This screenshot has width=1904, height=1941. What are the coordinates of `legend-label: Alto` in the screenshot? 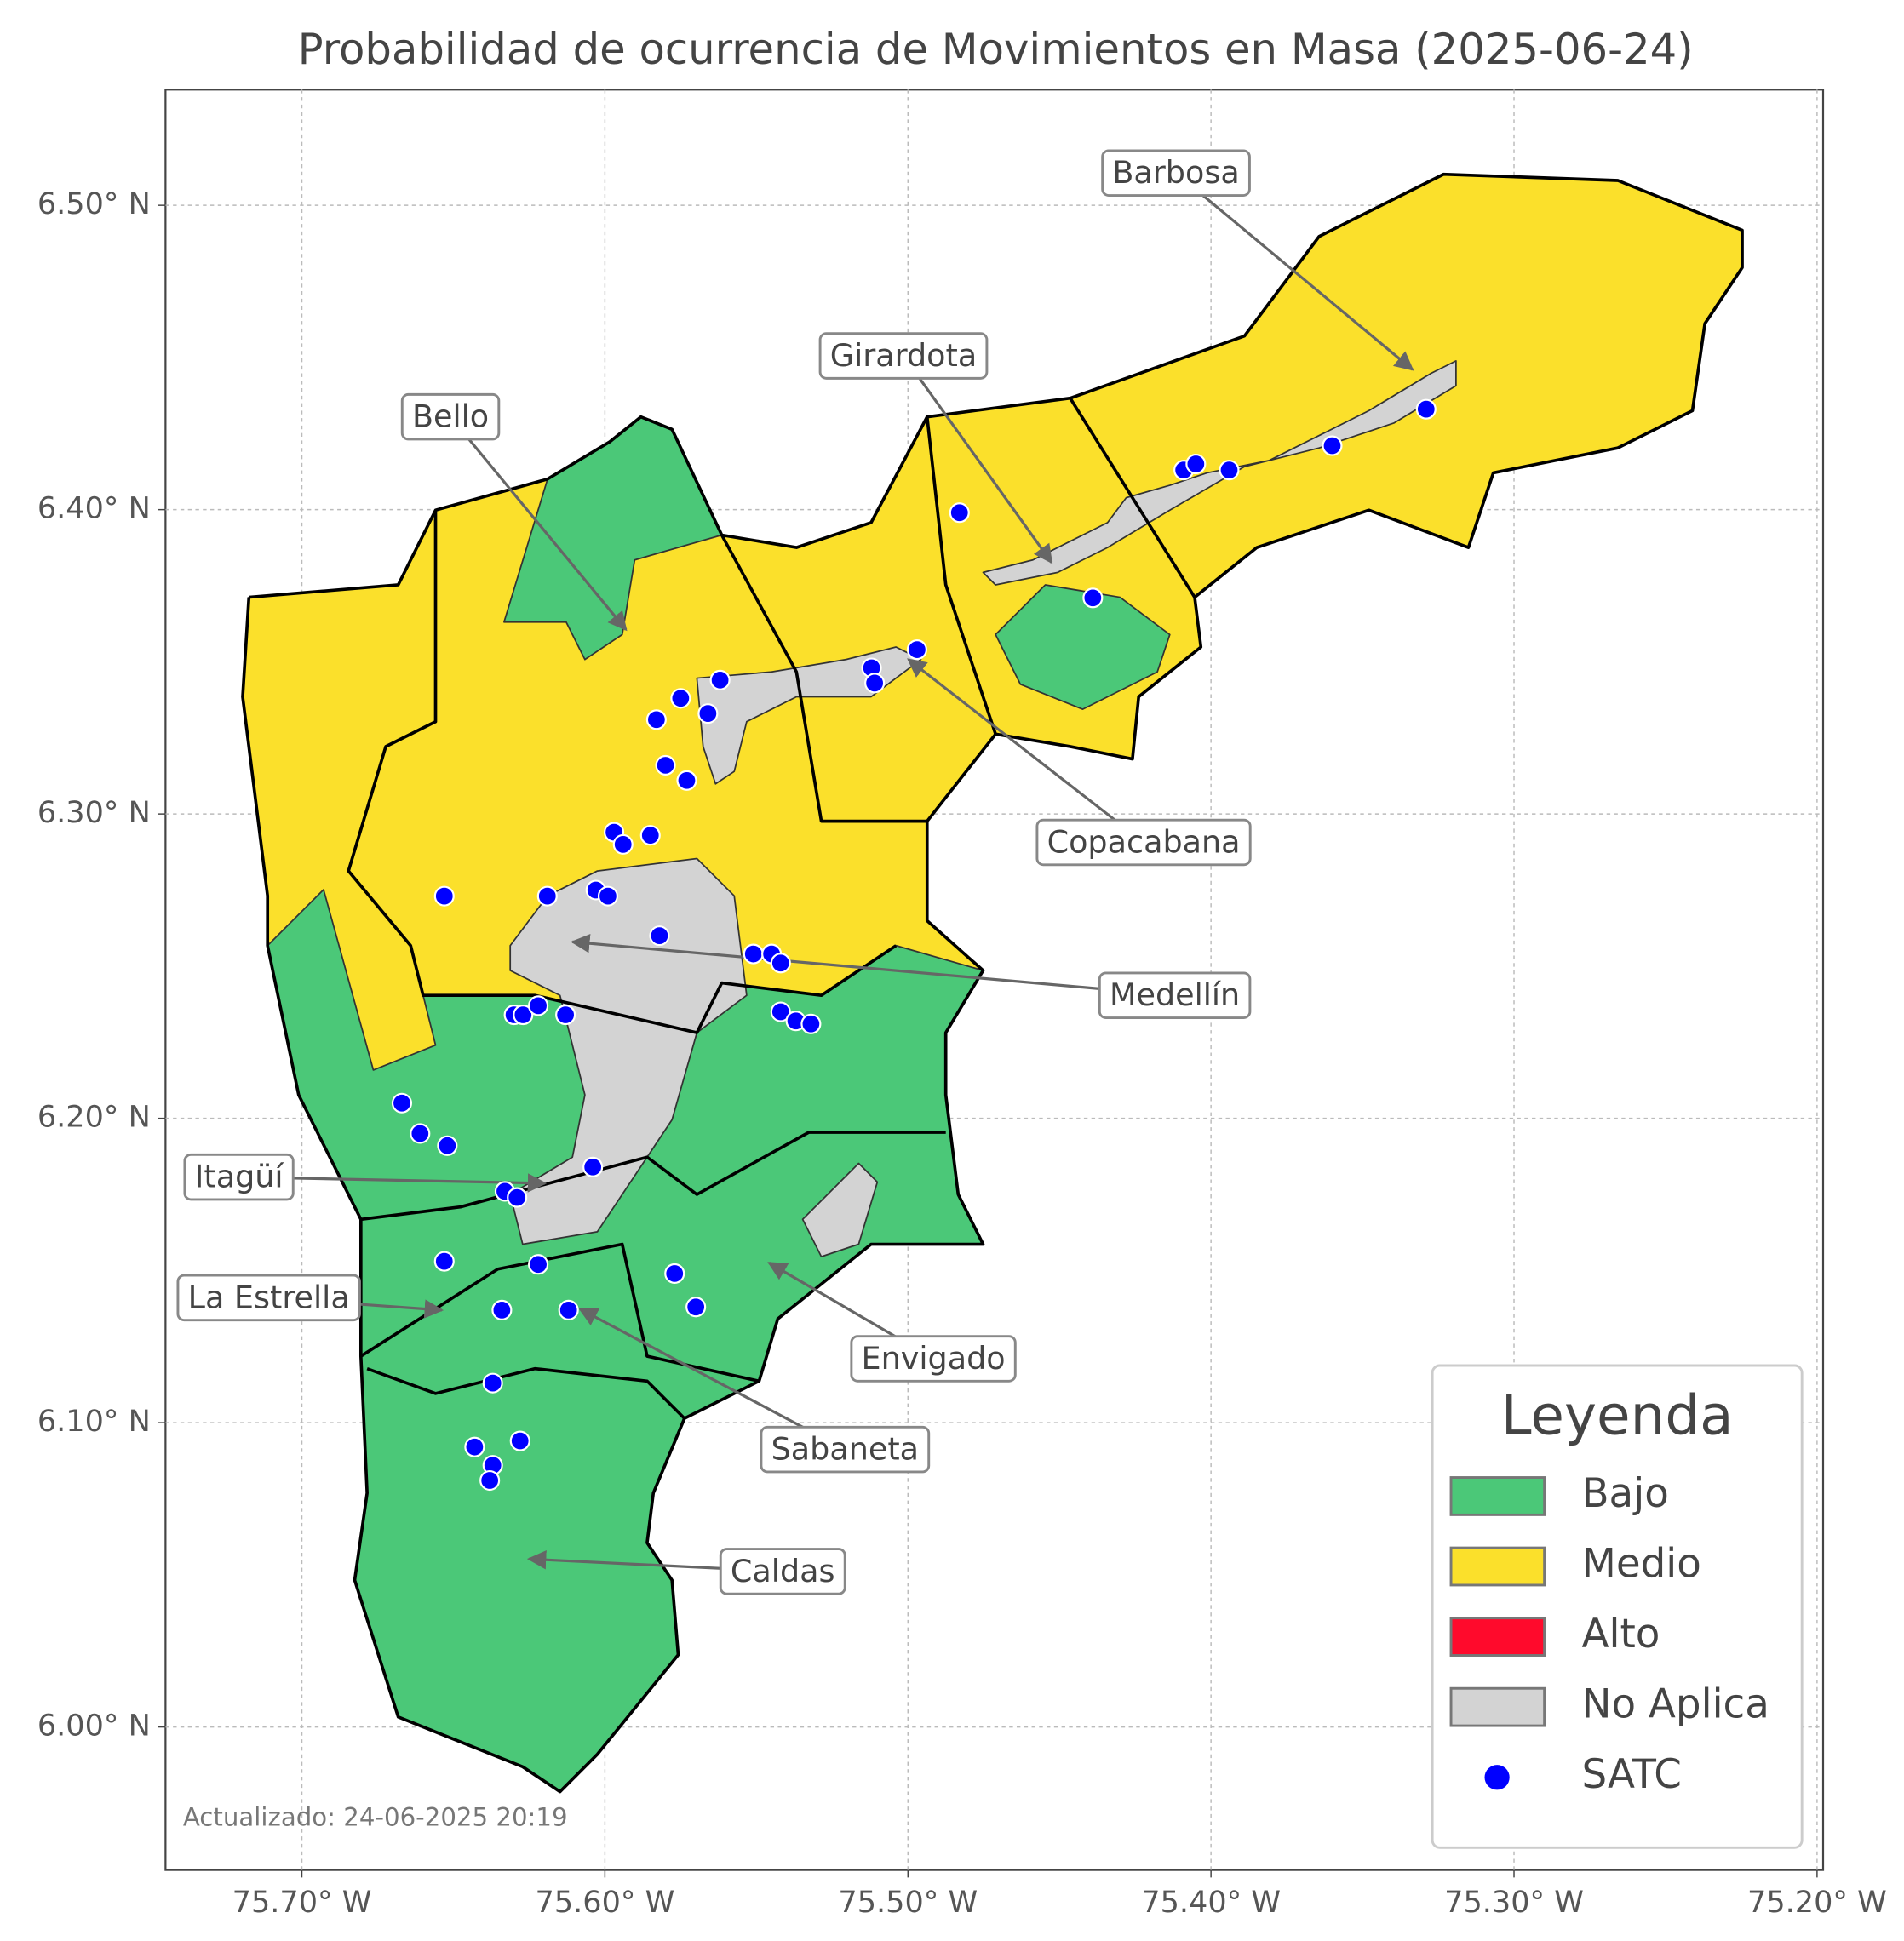 It's located at (1620, 1635).